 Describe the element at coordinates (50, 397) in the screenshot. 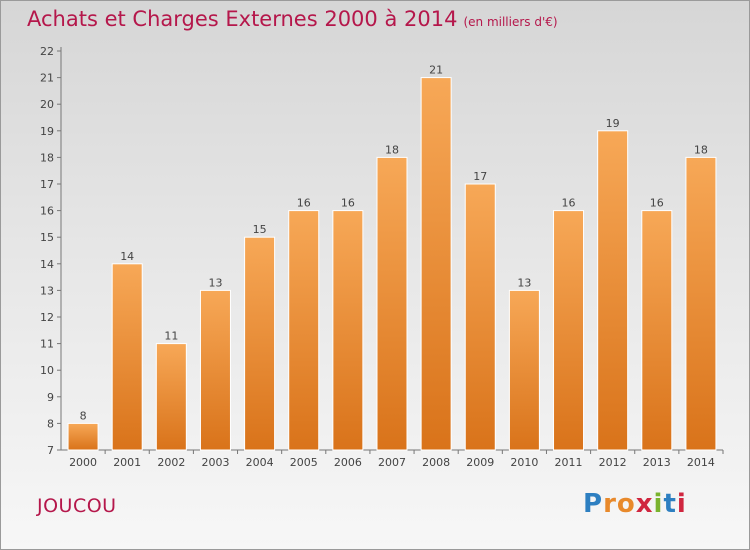

I see `y-tick-label: 9` at that location.